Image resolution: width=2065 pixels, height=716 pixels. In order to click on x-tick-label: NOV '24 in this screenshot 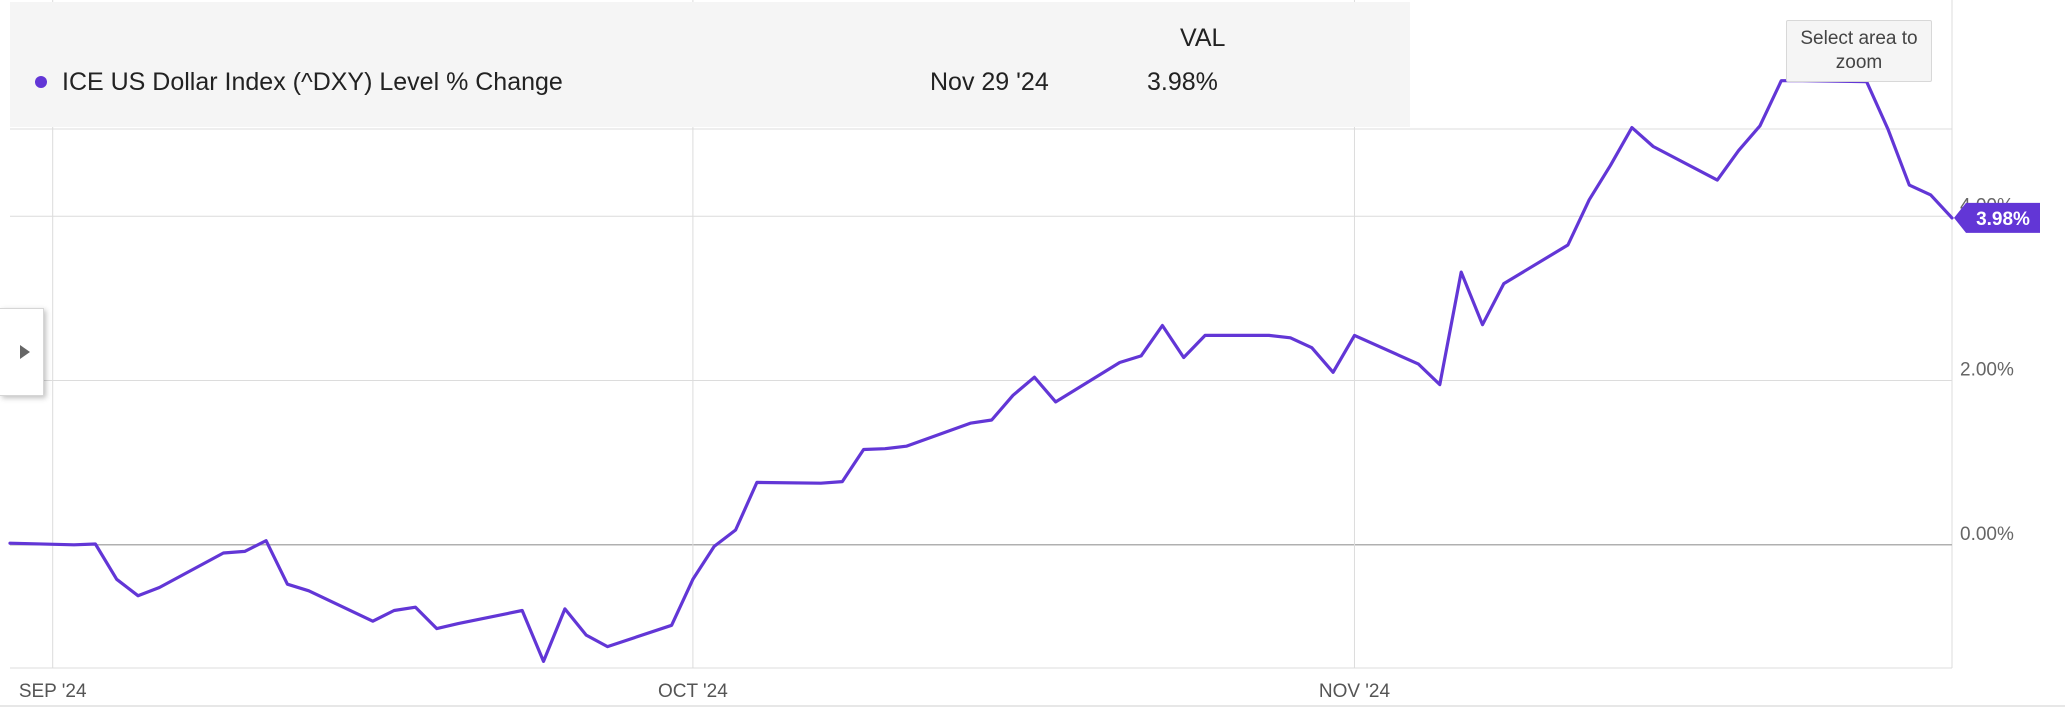, I will do `click(1355, 691)`.